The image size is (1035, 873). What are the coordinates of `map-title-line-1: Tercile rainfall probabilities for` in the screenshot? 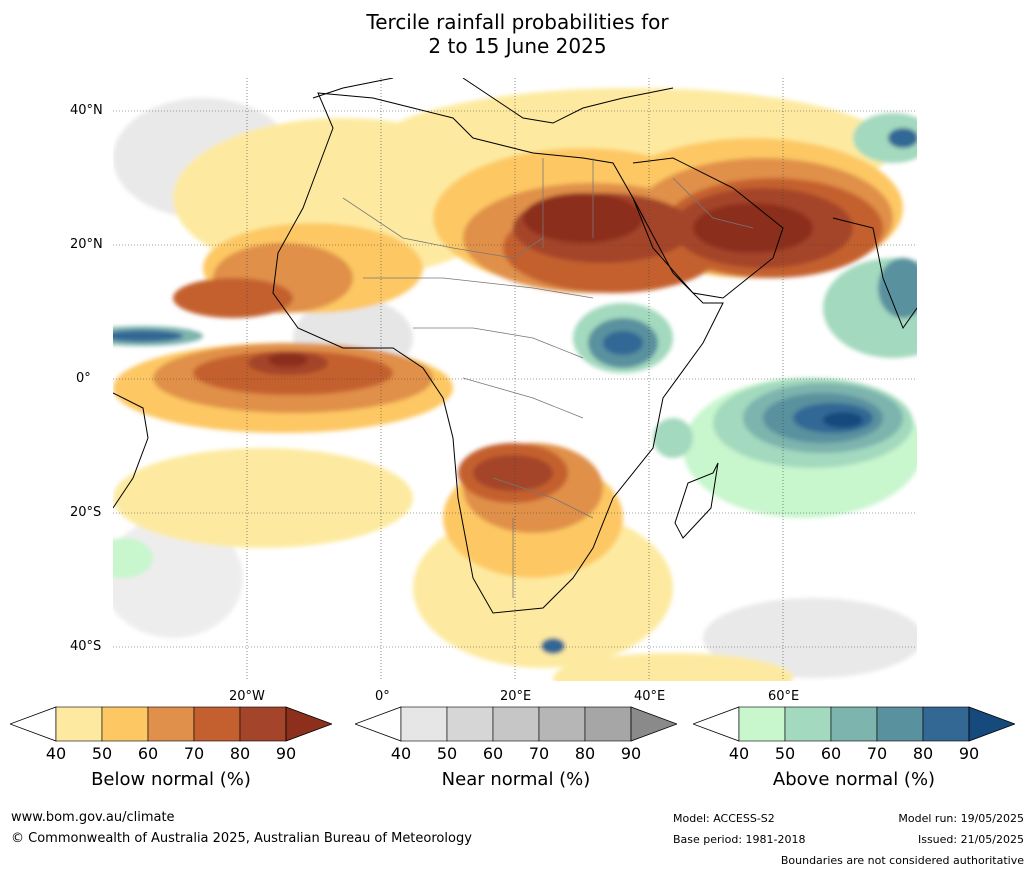 It's located at (517, 22).